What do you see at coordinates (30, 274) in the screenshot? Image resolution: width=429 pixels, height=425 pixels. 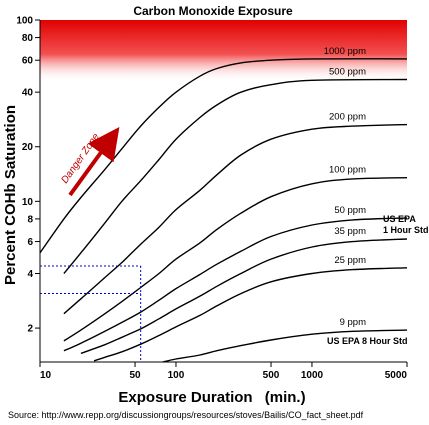 I see `y-tick-label: 4` at bounding box center [30, 274].